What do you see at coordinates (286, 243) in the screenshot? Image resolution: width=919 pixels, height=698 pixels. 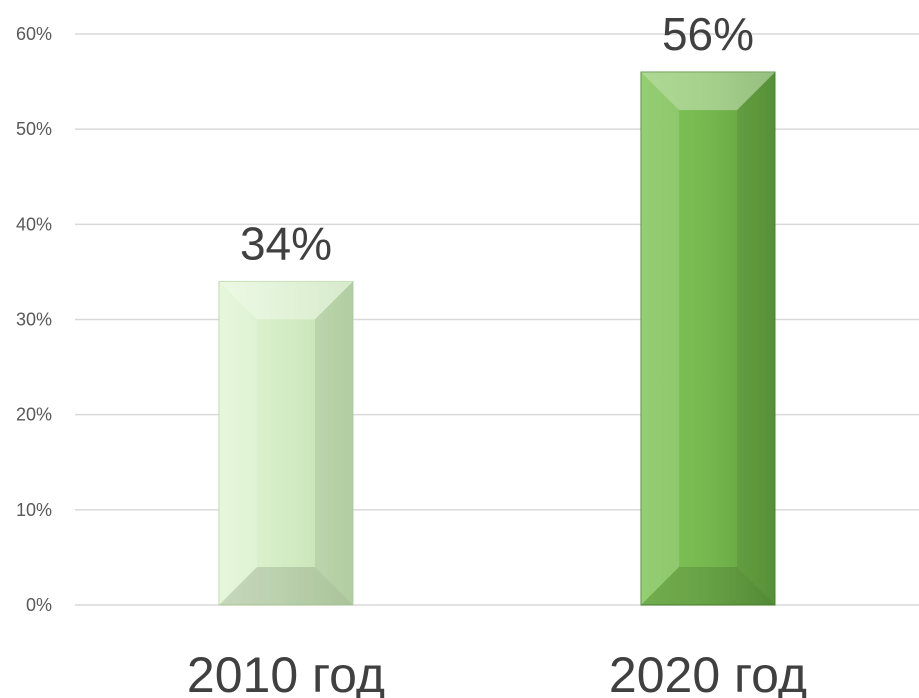 I see `data-label: 34%` at bounding box center [286, 243].